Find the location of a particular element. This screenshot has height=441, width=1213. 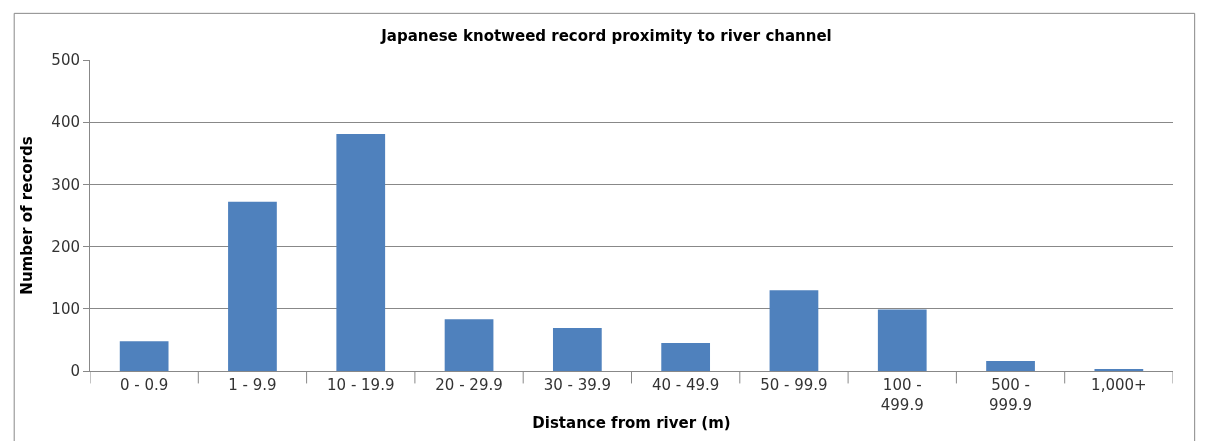

y-axis-title: Number of records is located at coordinates (26, 215).